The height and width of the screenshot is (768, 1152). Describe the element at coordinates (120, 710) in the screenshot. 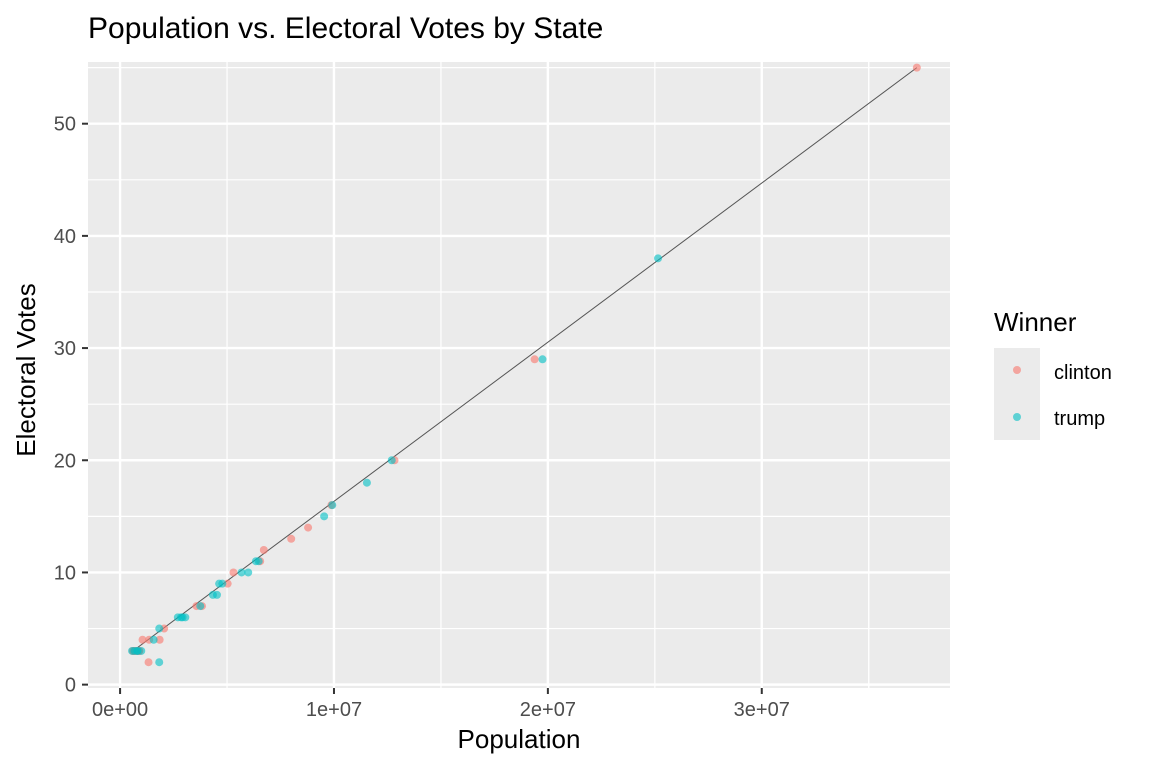

I see `x-tick-label: 0e+00` at that location.